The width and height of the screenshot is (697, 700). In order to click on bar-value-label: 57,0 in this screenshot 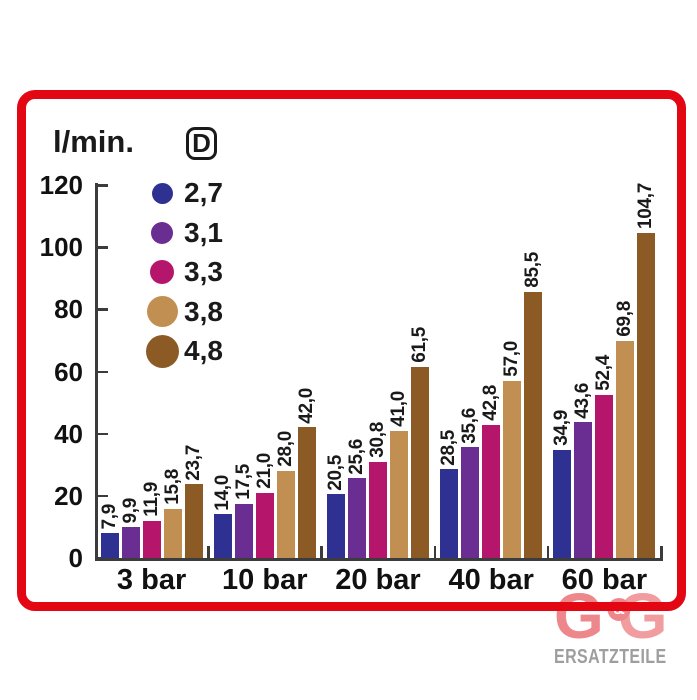, I will do `click(512, 359)`.